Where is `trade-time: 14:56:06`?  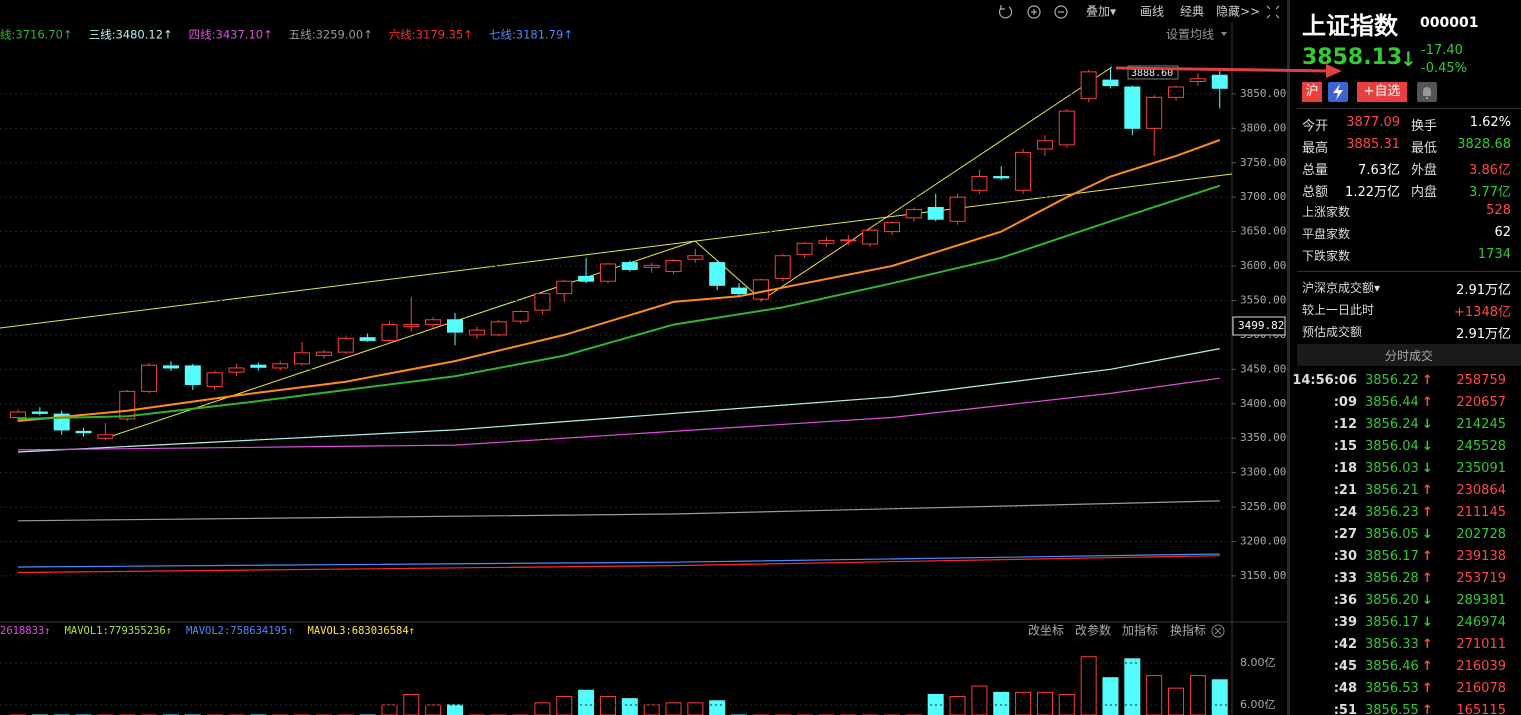
trade-time: 14:56:06 is located at coordinates (1324, 380).